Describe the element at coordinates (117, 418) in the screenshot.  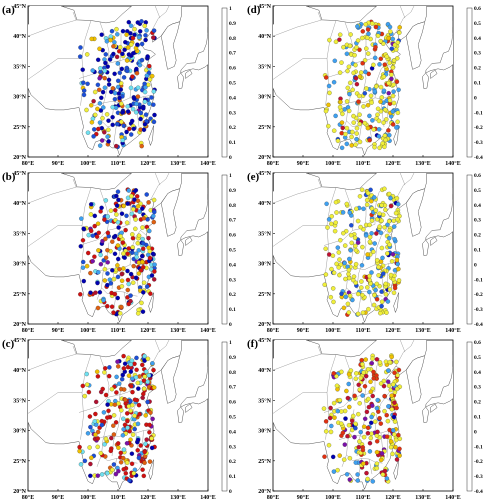
I see `station-points` at that location.